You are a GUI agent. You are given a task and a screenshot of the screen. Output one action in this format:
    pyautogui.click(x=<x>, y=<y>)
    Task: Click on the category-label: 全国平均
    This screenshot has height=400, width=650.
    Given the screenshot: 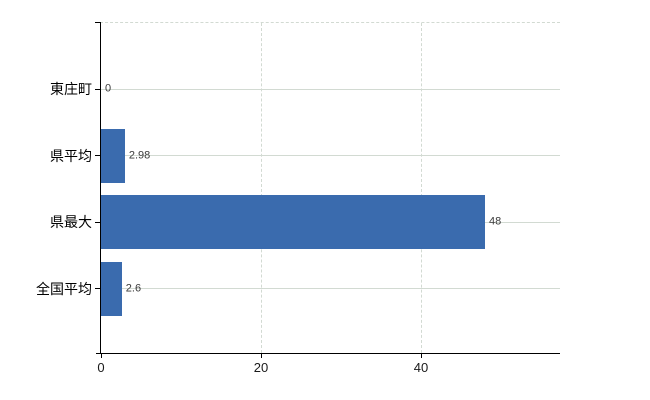 What is the action you would take?
    pyautogui.click(x=64, y=288)
    